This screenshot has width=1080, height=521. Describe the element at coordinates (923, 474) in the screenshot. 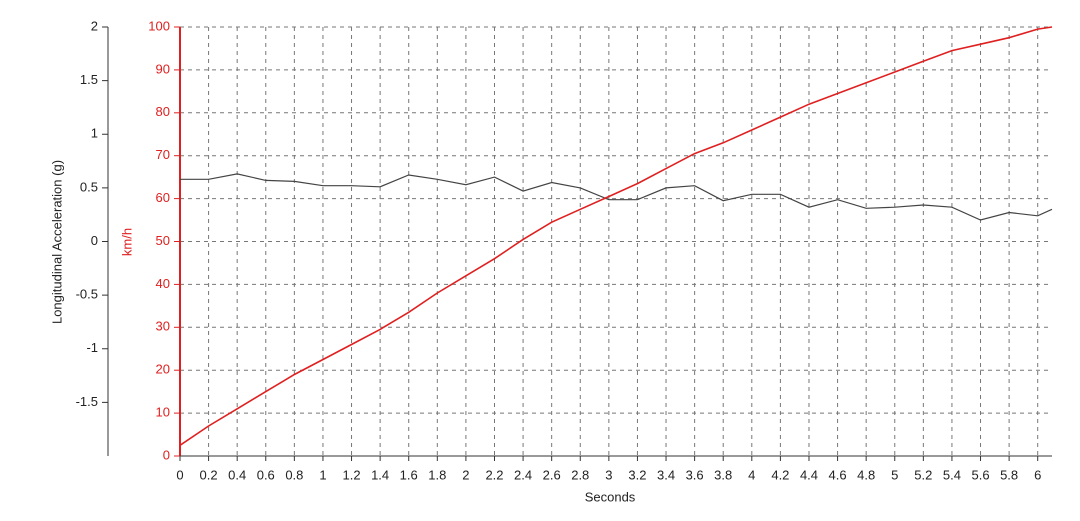

I see `x-tick-label: 5.2` at that location.